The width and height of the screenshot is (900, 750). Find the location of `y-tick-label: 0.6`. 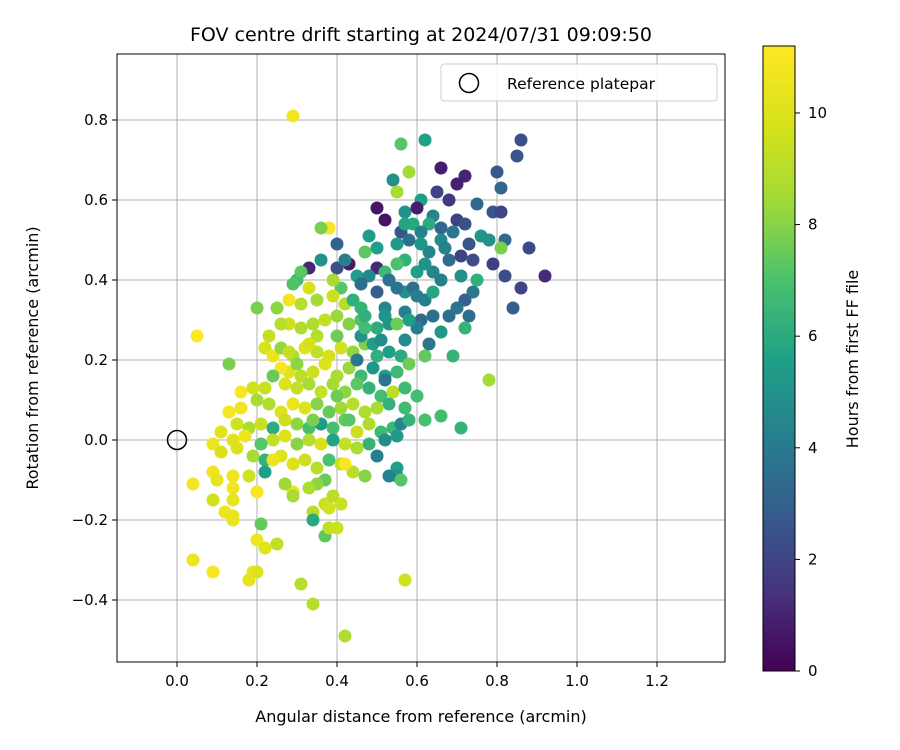

y-tick-label: 0.6 is located at coordinates (96, 200).